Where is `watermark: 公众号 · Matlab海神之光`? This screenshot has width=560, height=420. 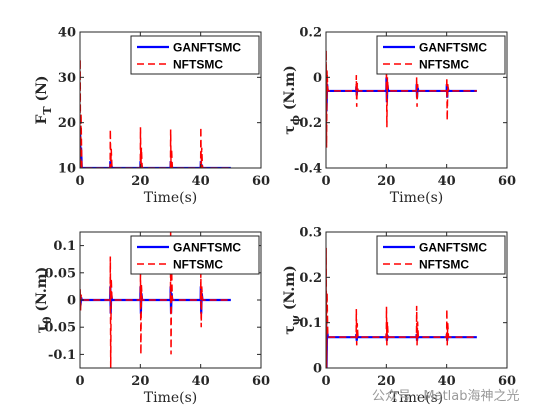 watermark: 公众号 · Matlab海神之光 is located at coordinates (446, 396).